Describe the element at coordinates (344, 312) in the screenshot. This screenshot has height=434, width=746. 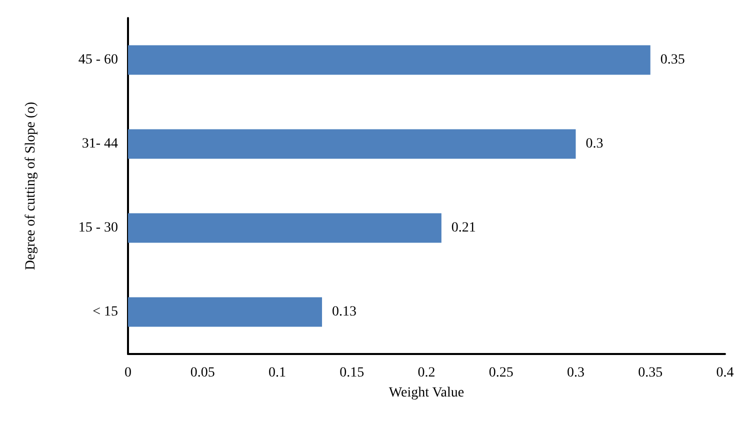
I see `data-label: 0.13` at that location.